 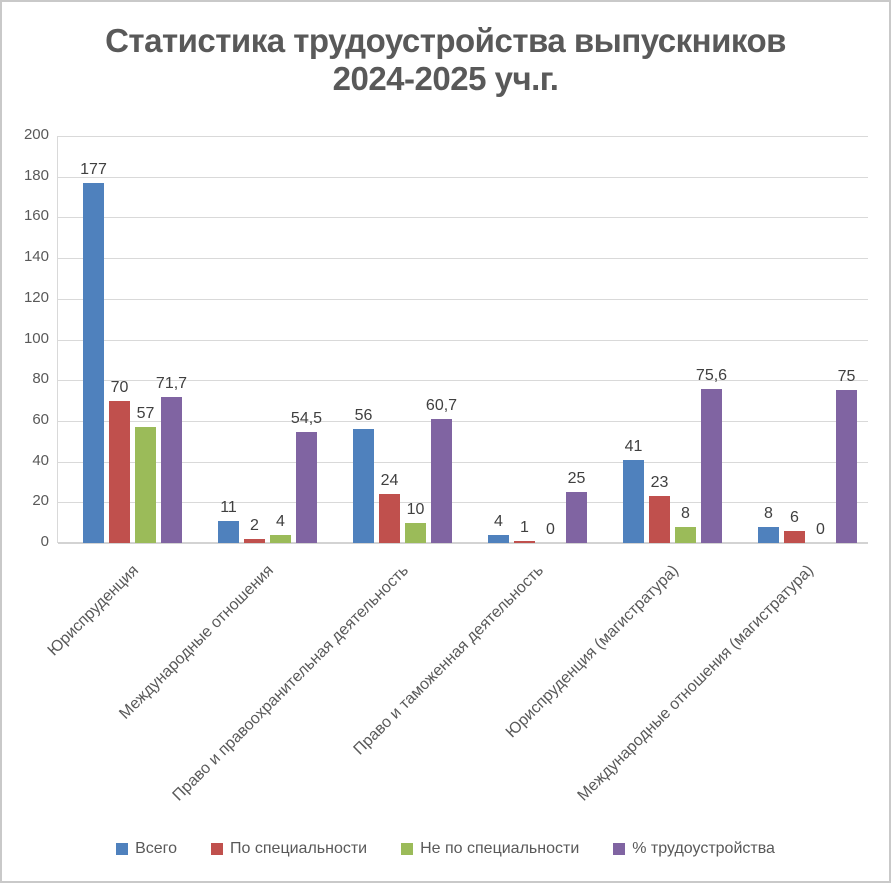 What do you see at coordinates (145, 485) in the screenshot?
I see `bar-series3-cat1` at bounding box center [145, 485].